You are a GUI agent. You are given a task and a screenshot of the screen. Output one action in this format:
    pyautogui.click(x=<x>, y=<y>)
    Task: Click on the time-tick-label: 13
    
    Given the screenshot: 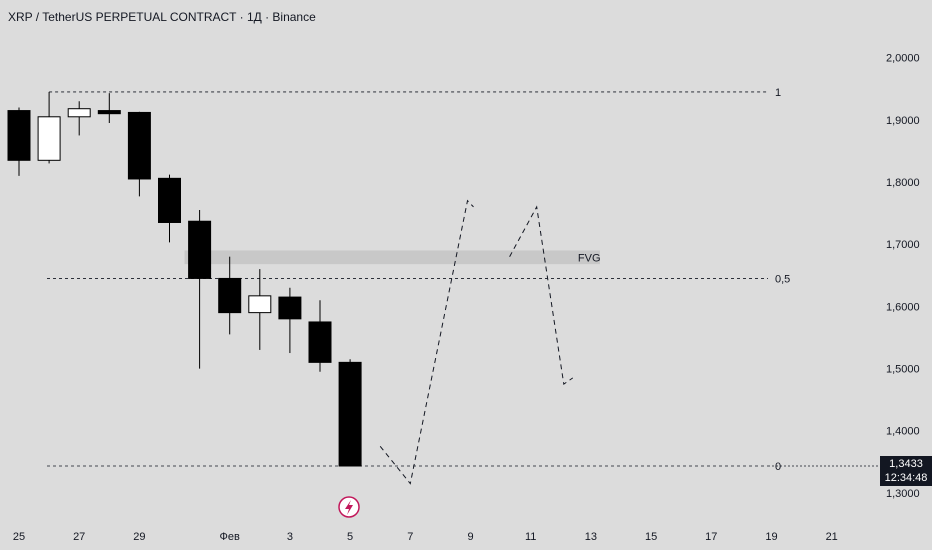 What is the action you would take?
    pyautogui.click(x=591, y=537)
    